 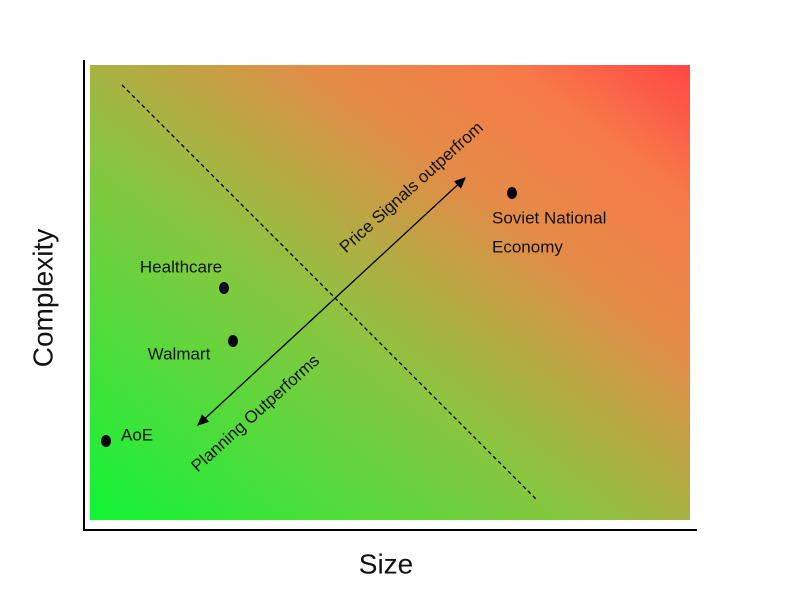 I want to click on y-axis-label: Complexity, so click(x=42, y=298).